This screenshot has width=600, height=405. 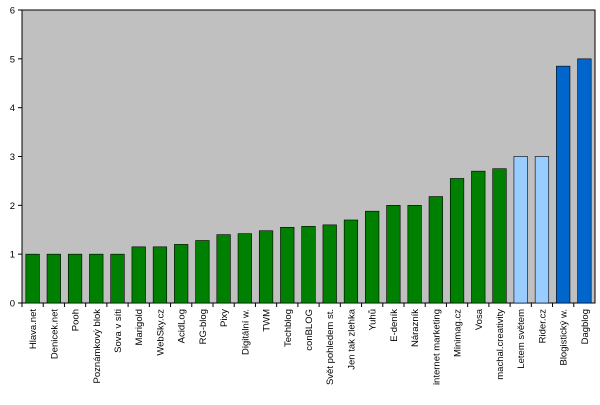 I want to click on x-tick-label: Pooh, so click(x=76, y=320).